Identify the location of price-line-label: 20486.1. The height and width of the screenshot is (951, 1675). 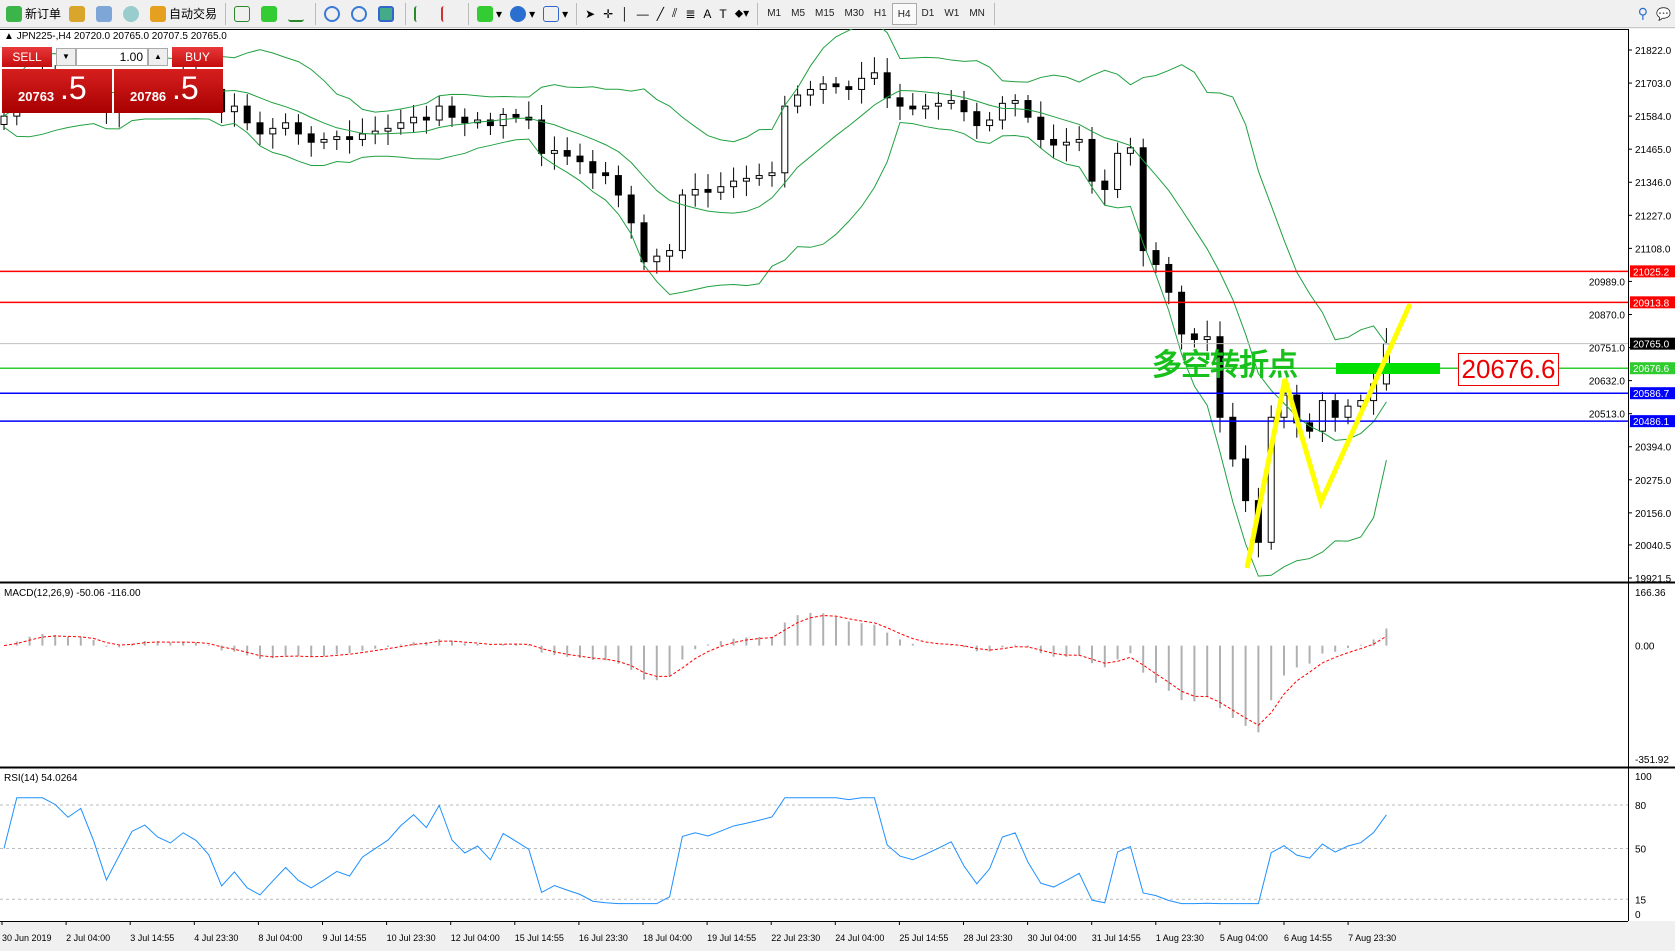
(1651, 422).